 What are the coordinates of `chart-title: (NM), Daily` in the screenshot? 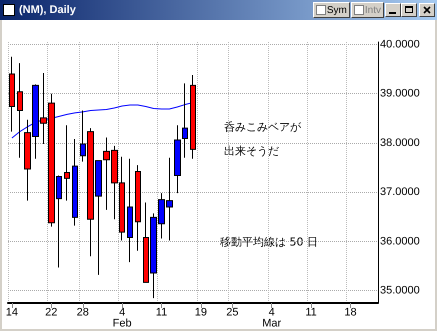 It's located at (48, 10).